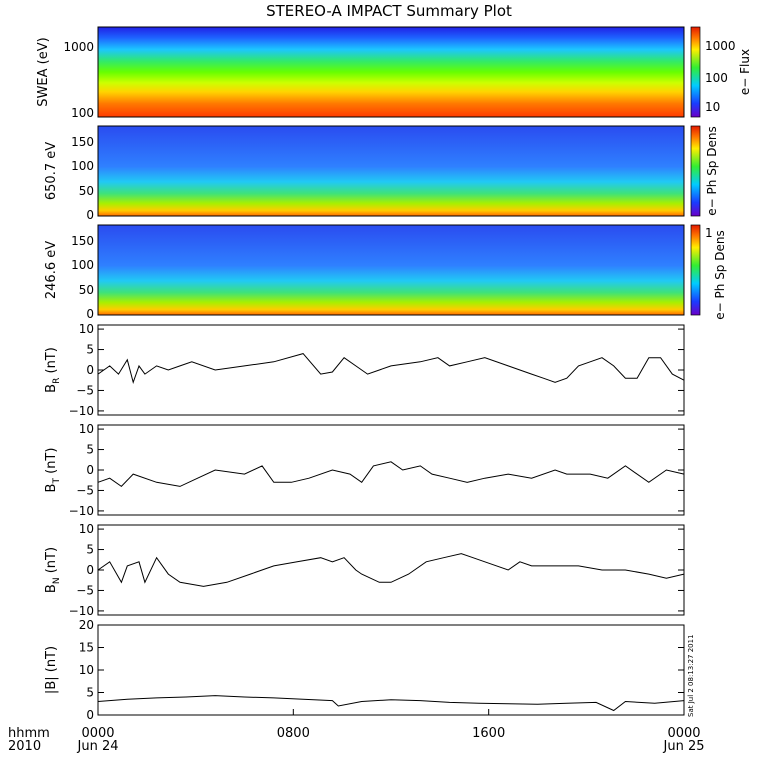  I want to click on bt-ytick: 0, so click(90, 470).